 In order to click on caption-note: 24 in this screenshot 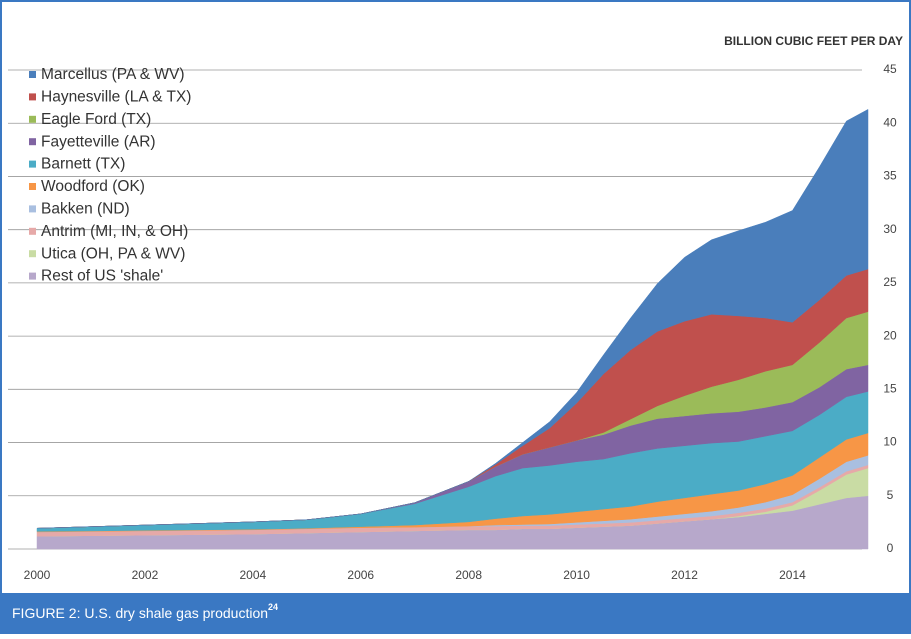, I will do `click(273, 607)`.